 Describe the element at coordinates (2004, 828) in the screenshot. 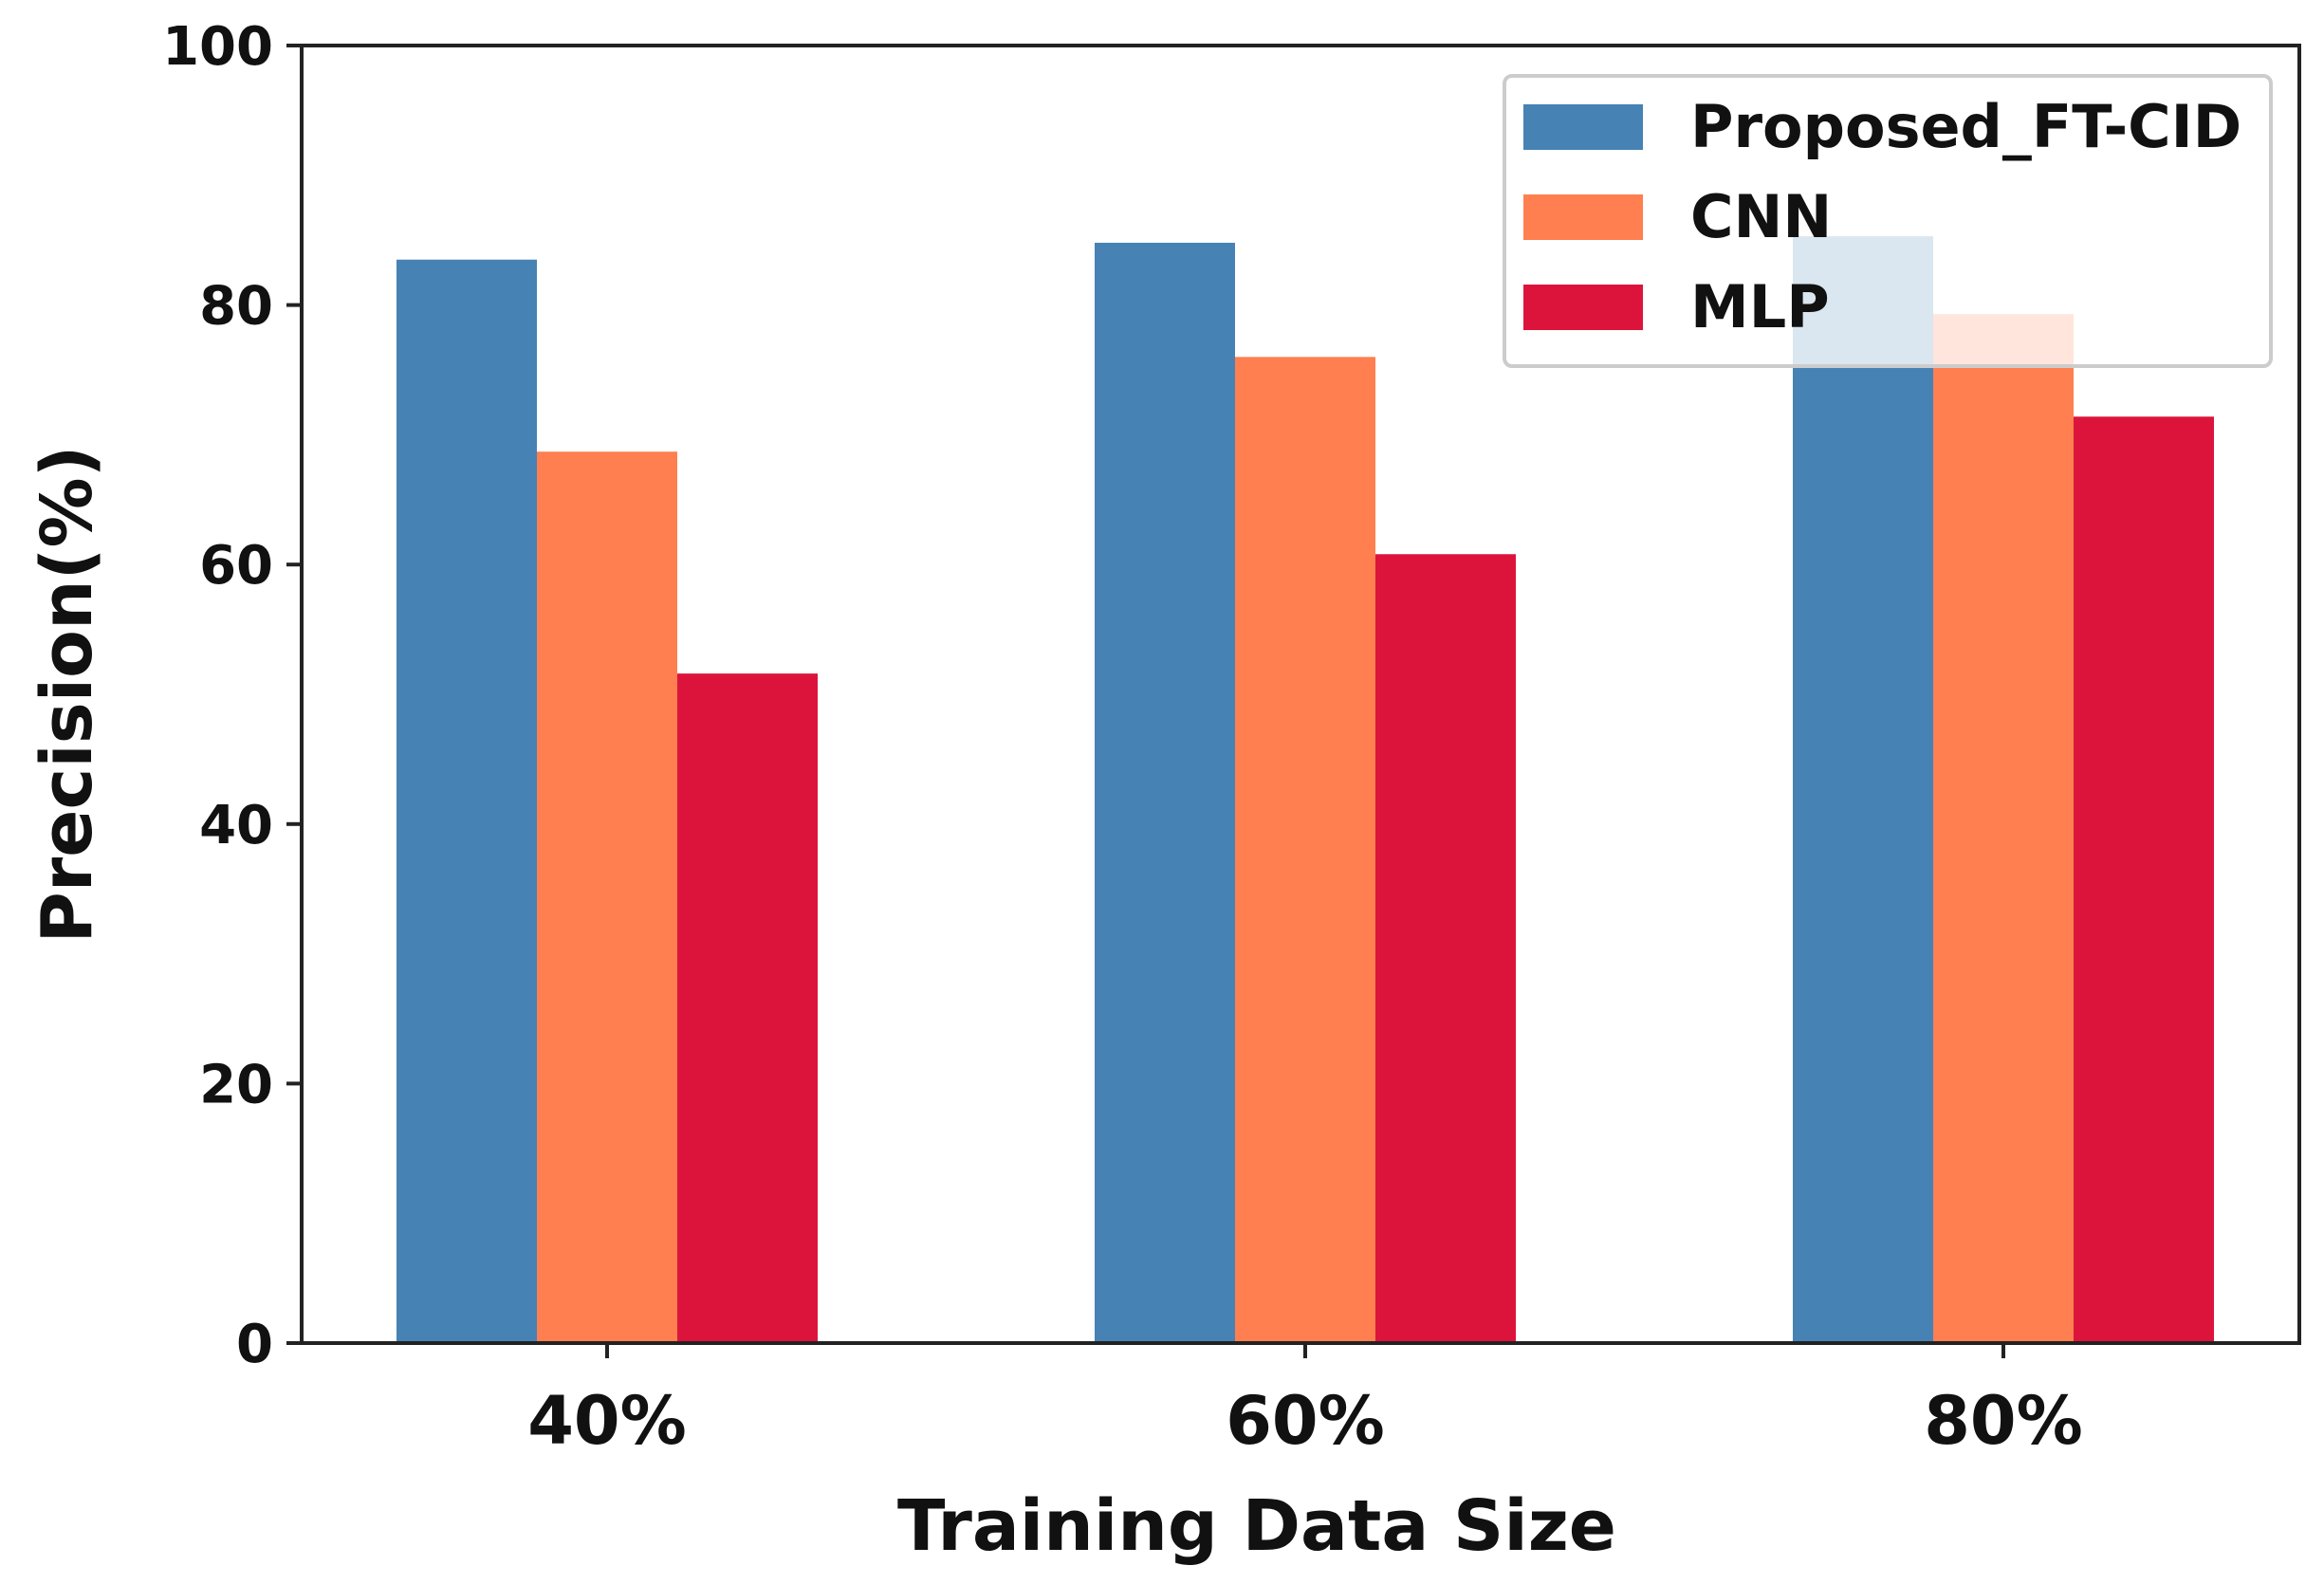

I see `bar-CNN-80%` at that location.